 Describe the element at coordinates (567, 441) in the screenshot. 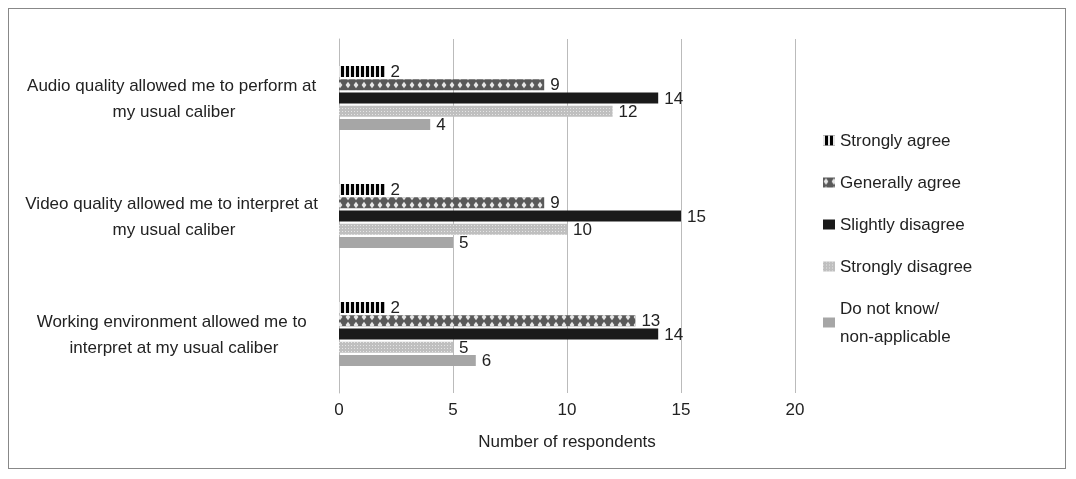

I see `x-axis-title: Number of respondents` at that location.